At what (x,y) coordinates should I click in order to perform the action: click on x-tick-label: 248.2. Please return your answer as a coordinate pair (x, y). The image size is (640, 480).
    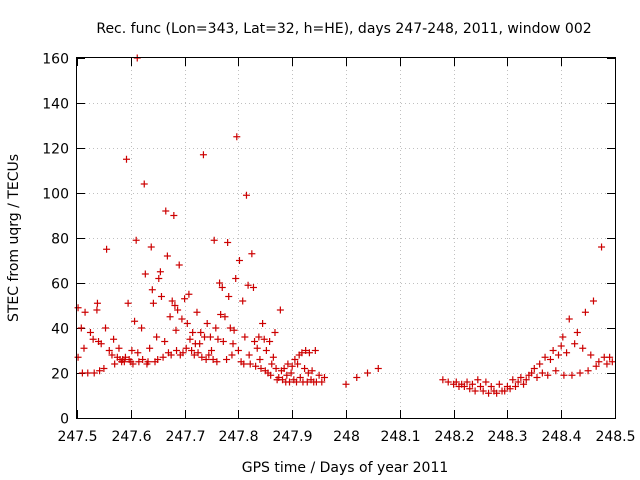
    Looking at the image, I should click on (454, 437).